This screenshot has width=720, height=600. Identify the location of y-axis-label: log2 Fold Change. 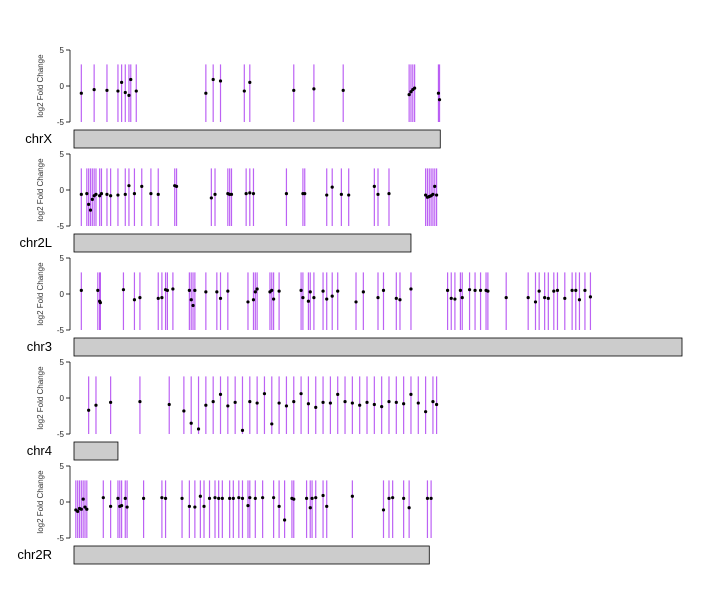
(40, 86).